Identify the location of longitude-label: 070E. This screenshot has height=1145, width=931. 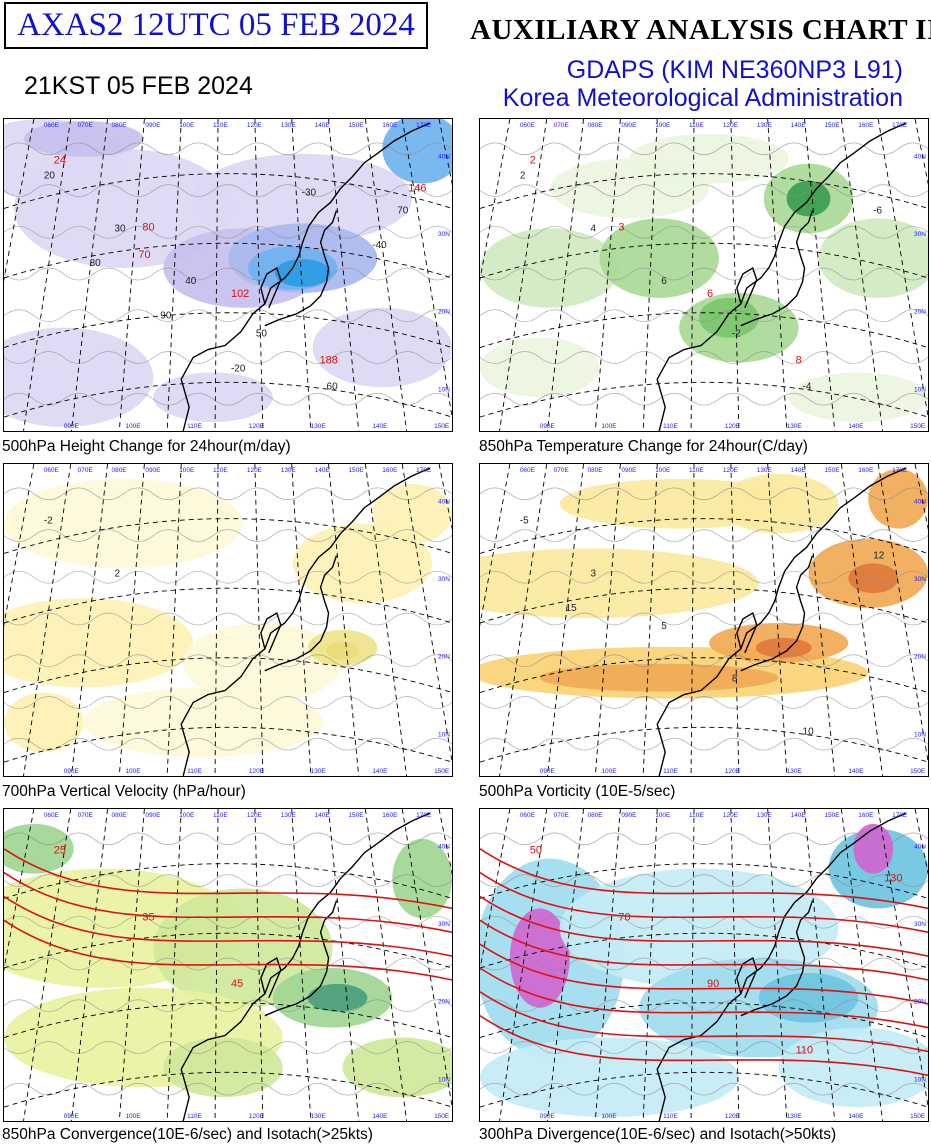
(86, 470).